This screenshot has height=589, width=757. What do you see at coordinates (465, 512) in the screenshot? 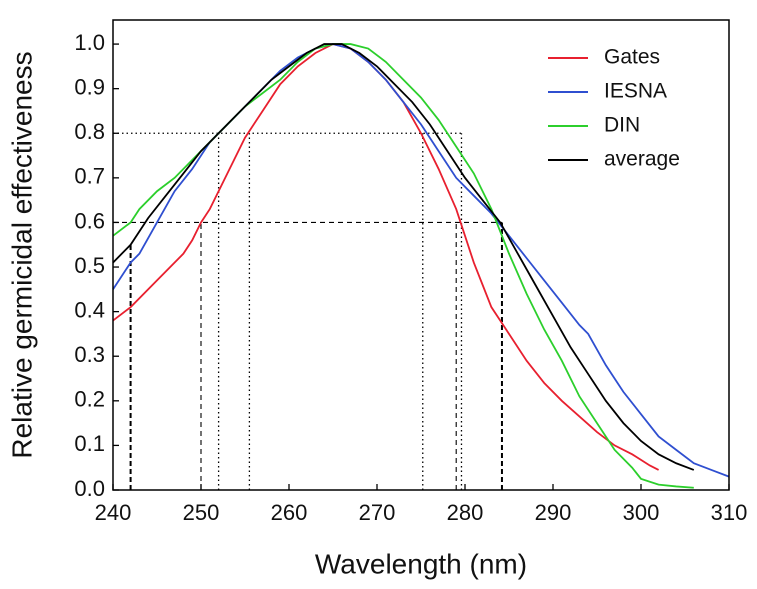
I see `x-tick-label: 280` at bounding box center [465, 512].